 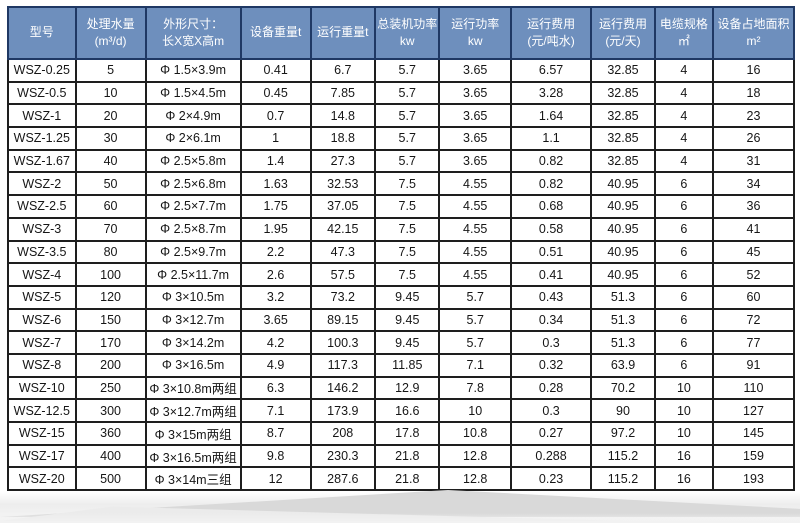 What do you see at coordinates (42, 33) in the screenshot?
I see `column-header-model: 型号` at bounding box center [42, 33].